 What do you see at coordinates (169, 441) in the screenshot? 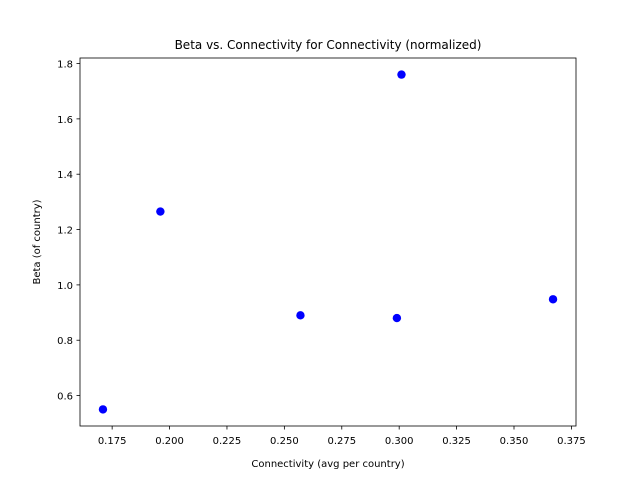
I see `x-tick-label: 0.200` at bounding box center [169, 441].